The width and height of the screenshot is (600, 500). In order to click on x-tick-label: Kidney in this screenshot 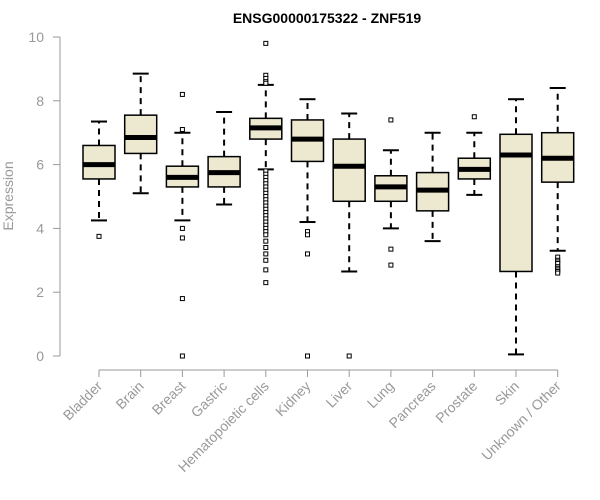, I will do `click(293, 399)`.